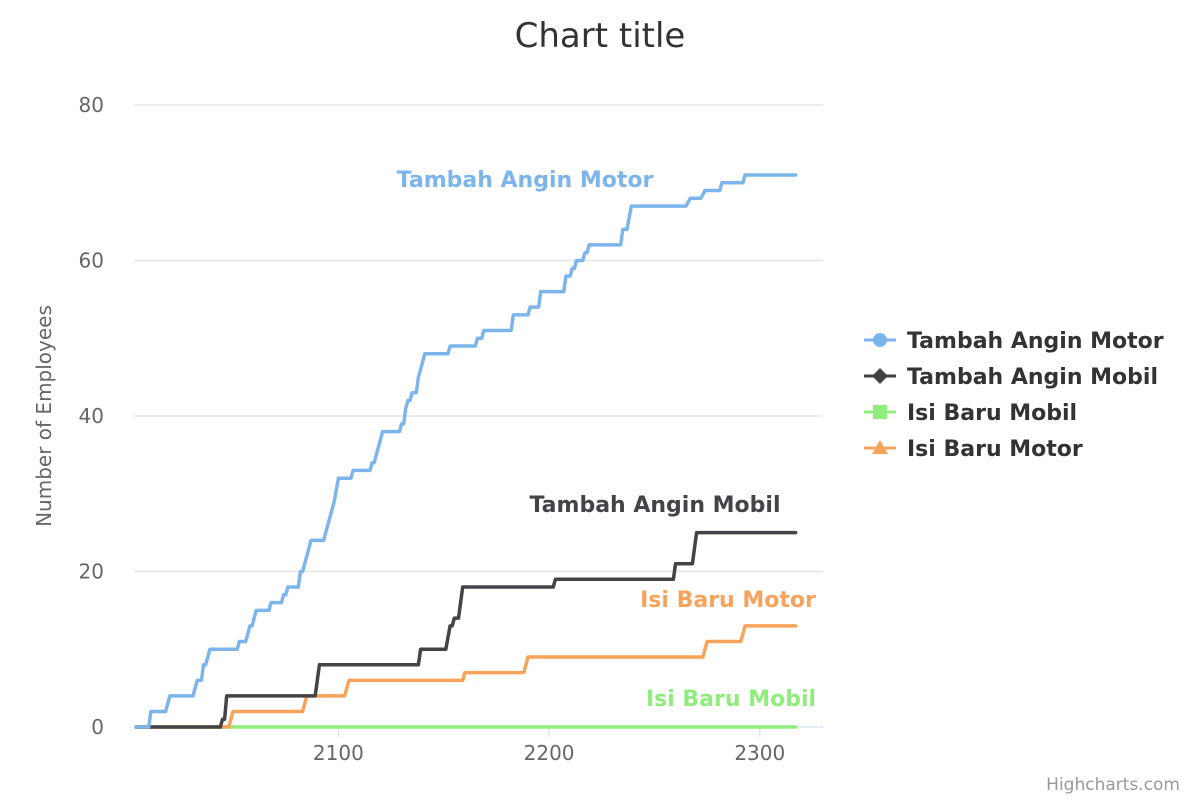  What do you see at coordinates (759, 753) in the screenshot?
I see `x-tick-label: 2300` at bounding box center [759, 753].